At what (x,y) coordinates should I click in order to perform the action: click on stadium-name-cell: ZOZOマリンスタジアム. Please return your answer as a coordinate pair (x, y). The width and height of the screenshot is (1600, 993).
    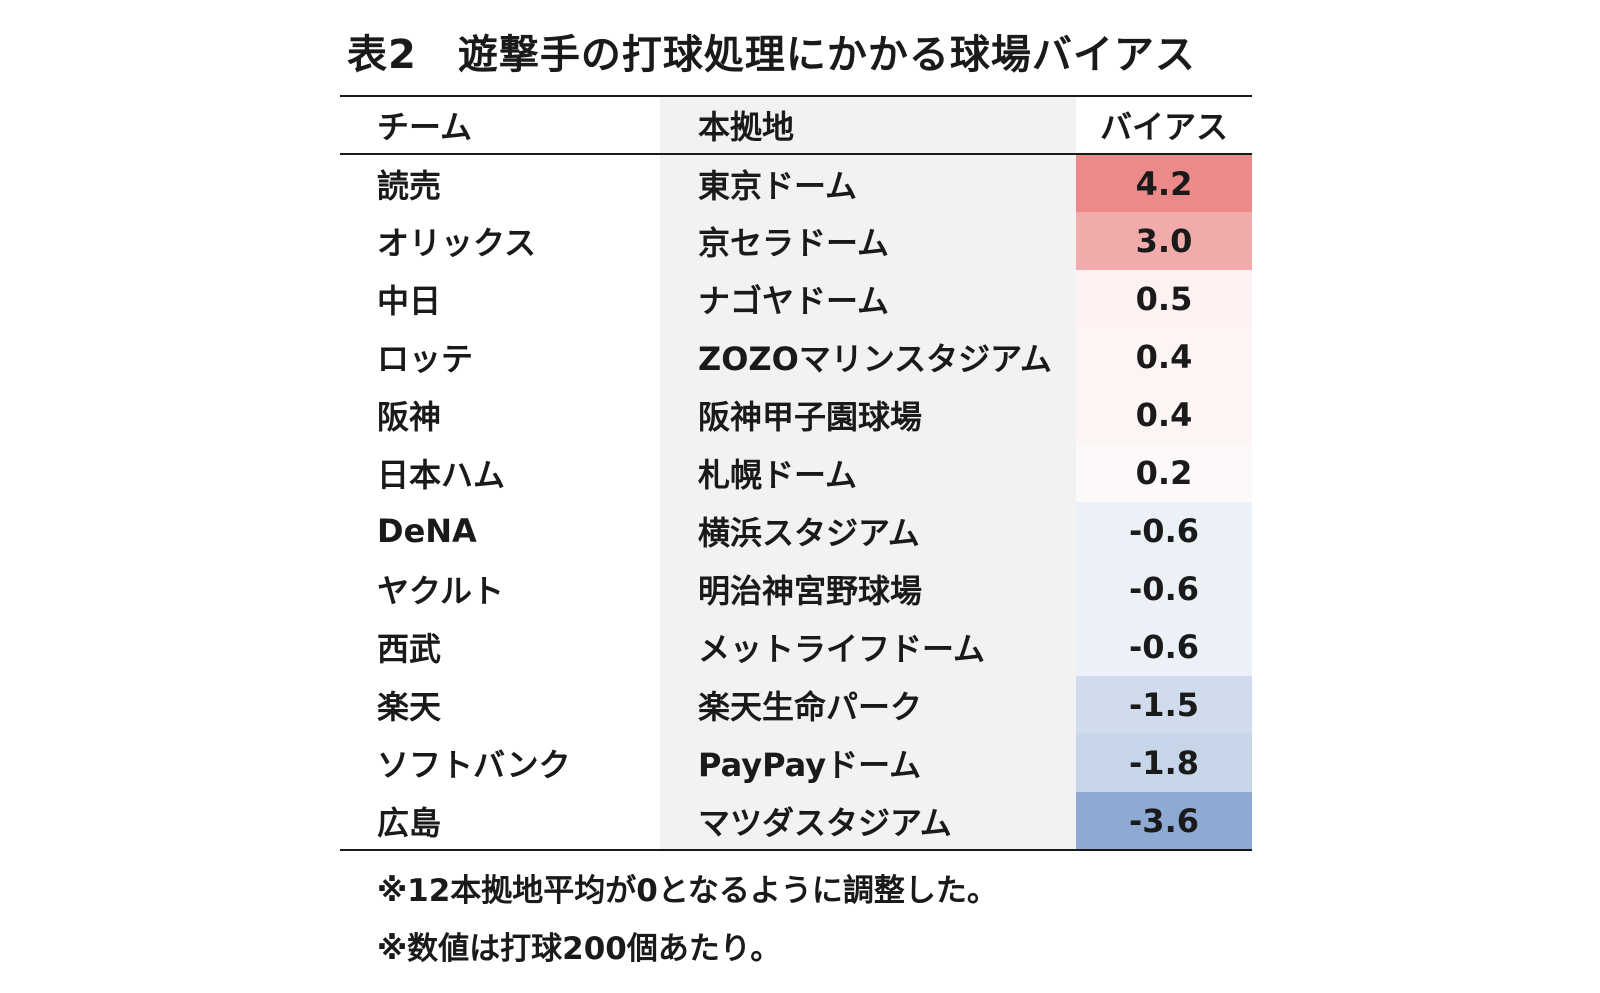
    Looking at the image, I should click on (868, 357).